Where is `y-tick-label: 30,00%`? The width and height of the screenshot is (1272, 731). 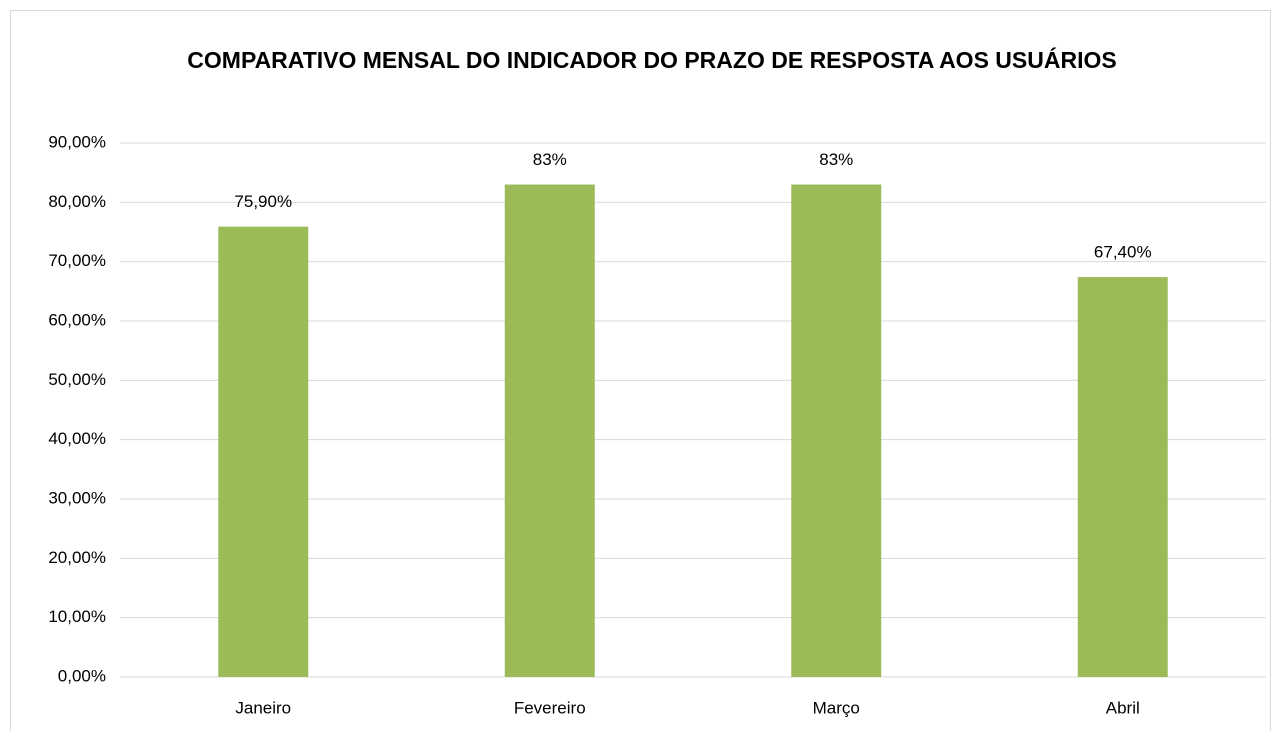 y-tick-label: 30,00% is located at coordinates (77, 497).